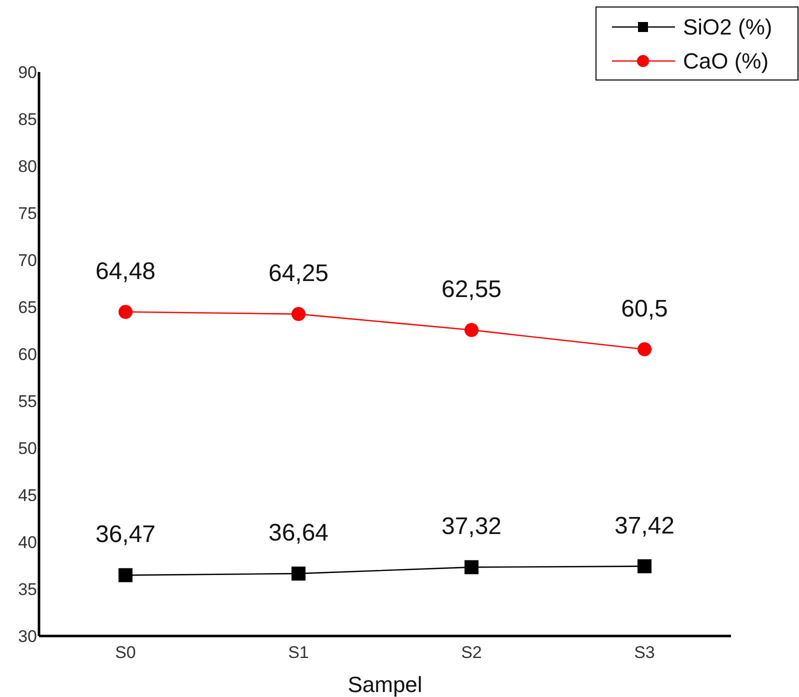 The width and height of the screenshot is (799, 697). What do you see at coordinates (27, 495) in the screenshot?
I see `y-tick-label: 45` at bounding box center [27, 495].